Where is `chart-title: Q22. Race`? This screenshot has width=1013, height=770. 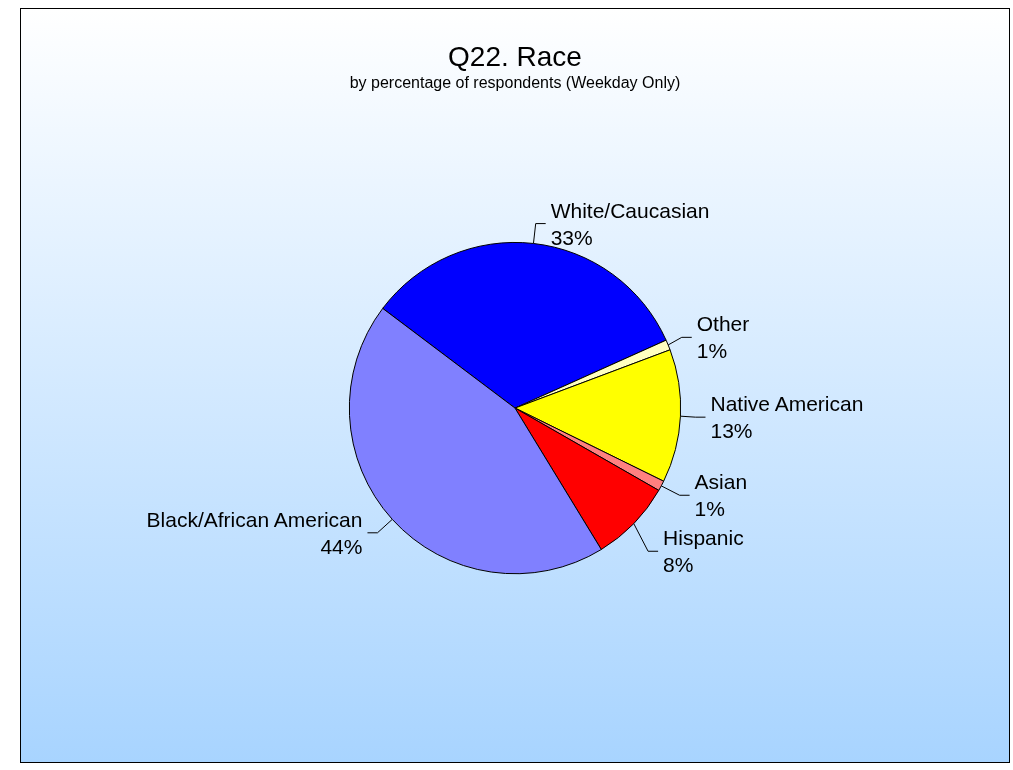 chart-title: Q22. Race is located at coordinates (515, 56).